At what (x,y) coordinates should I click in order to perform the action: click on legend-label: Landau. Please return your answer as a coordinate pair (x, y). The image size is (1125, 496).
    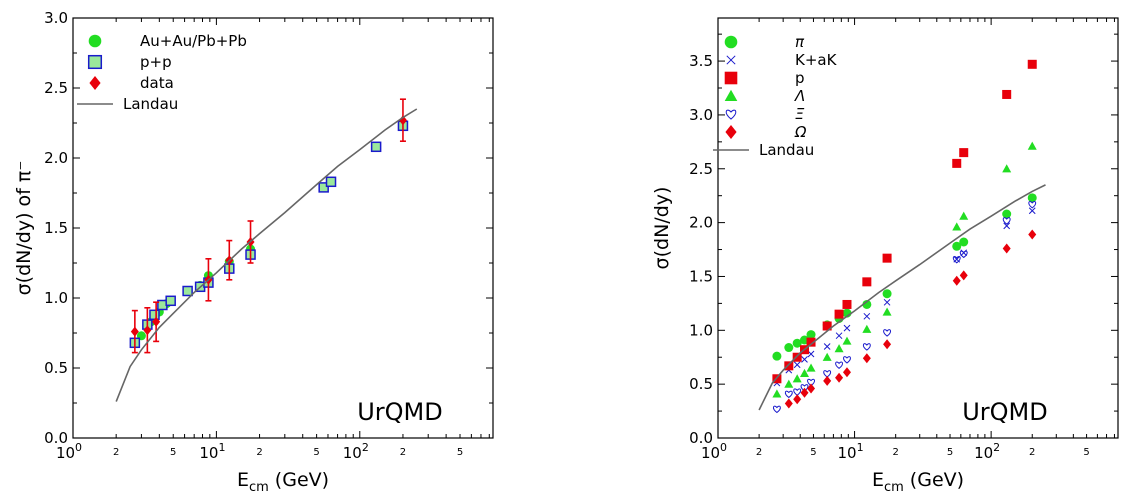
    Looking at the image, I should click on (786, 150).